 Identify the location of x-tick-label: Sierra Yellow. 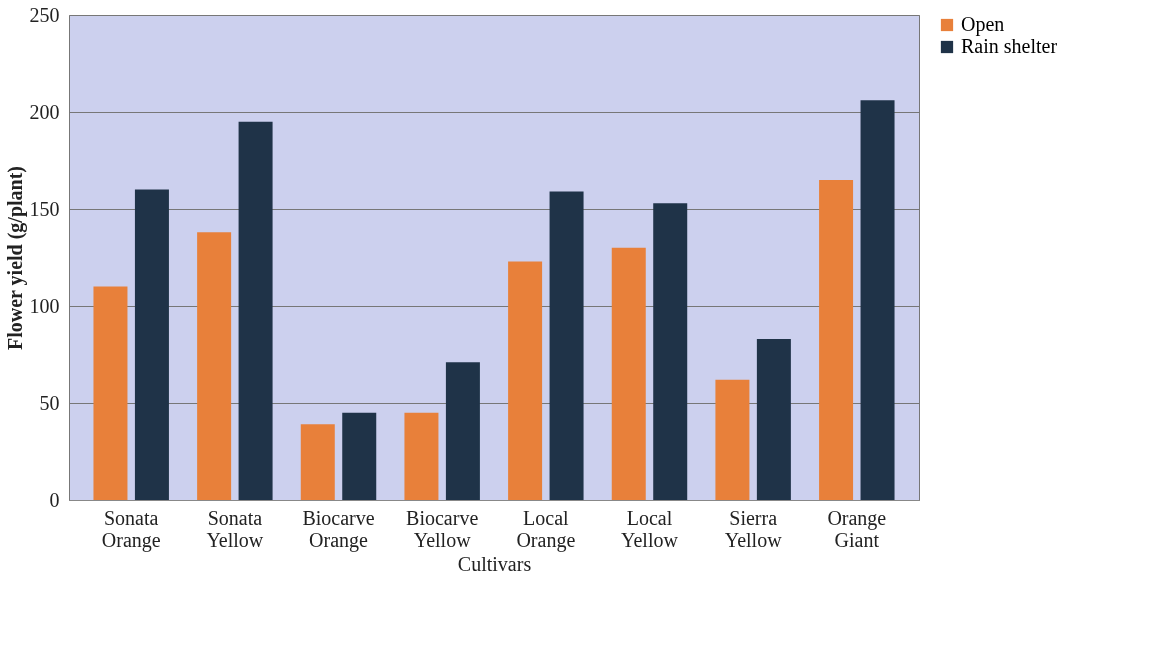
(753, 528).